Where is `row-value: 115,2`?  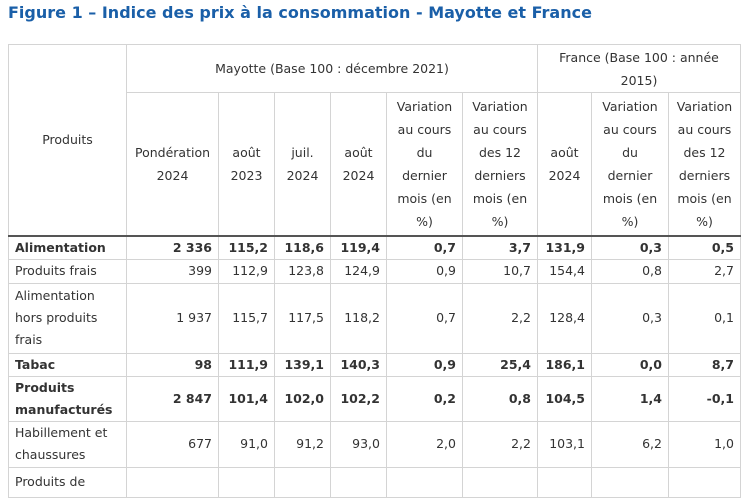 row-value: 115,2 is located at coordinates (246, 247).